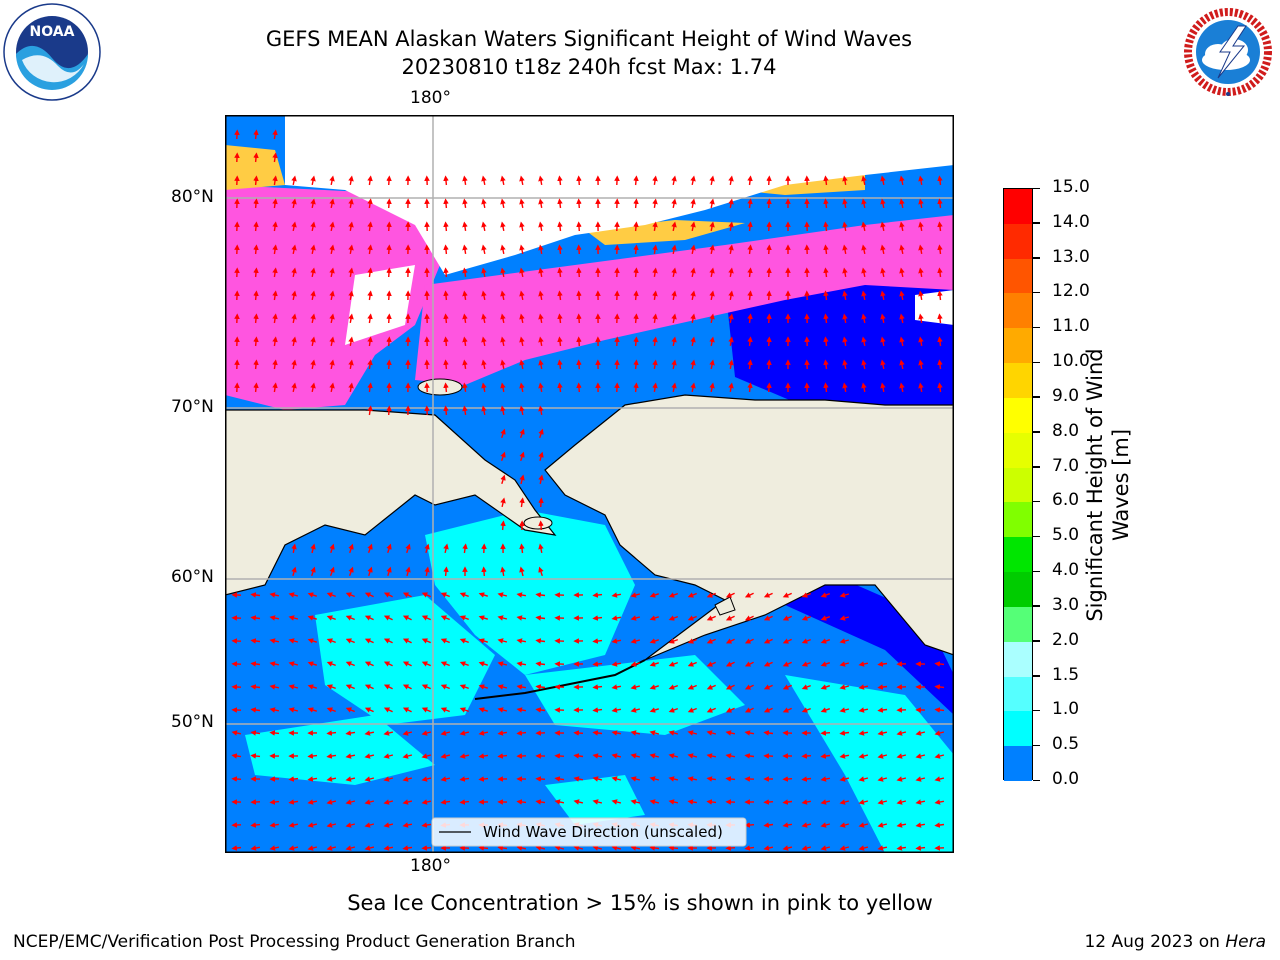 The image size is (1280, 960). What do you see at coordinates (1071, 291) in the screenshot?
I see `colorbar-tick-label: 12.0` at bounding box center [1071, 291].